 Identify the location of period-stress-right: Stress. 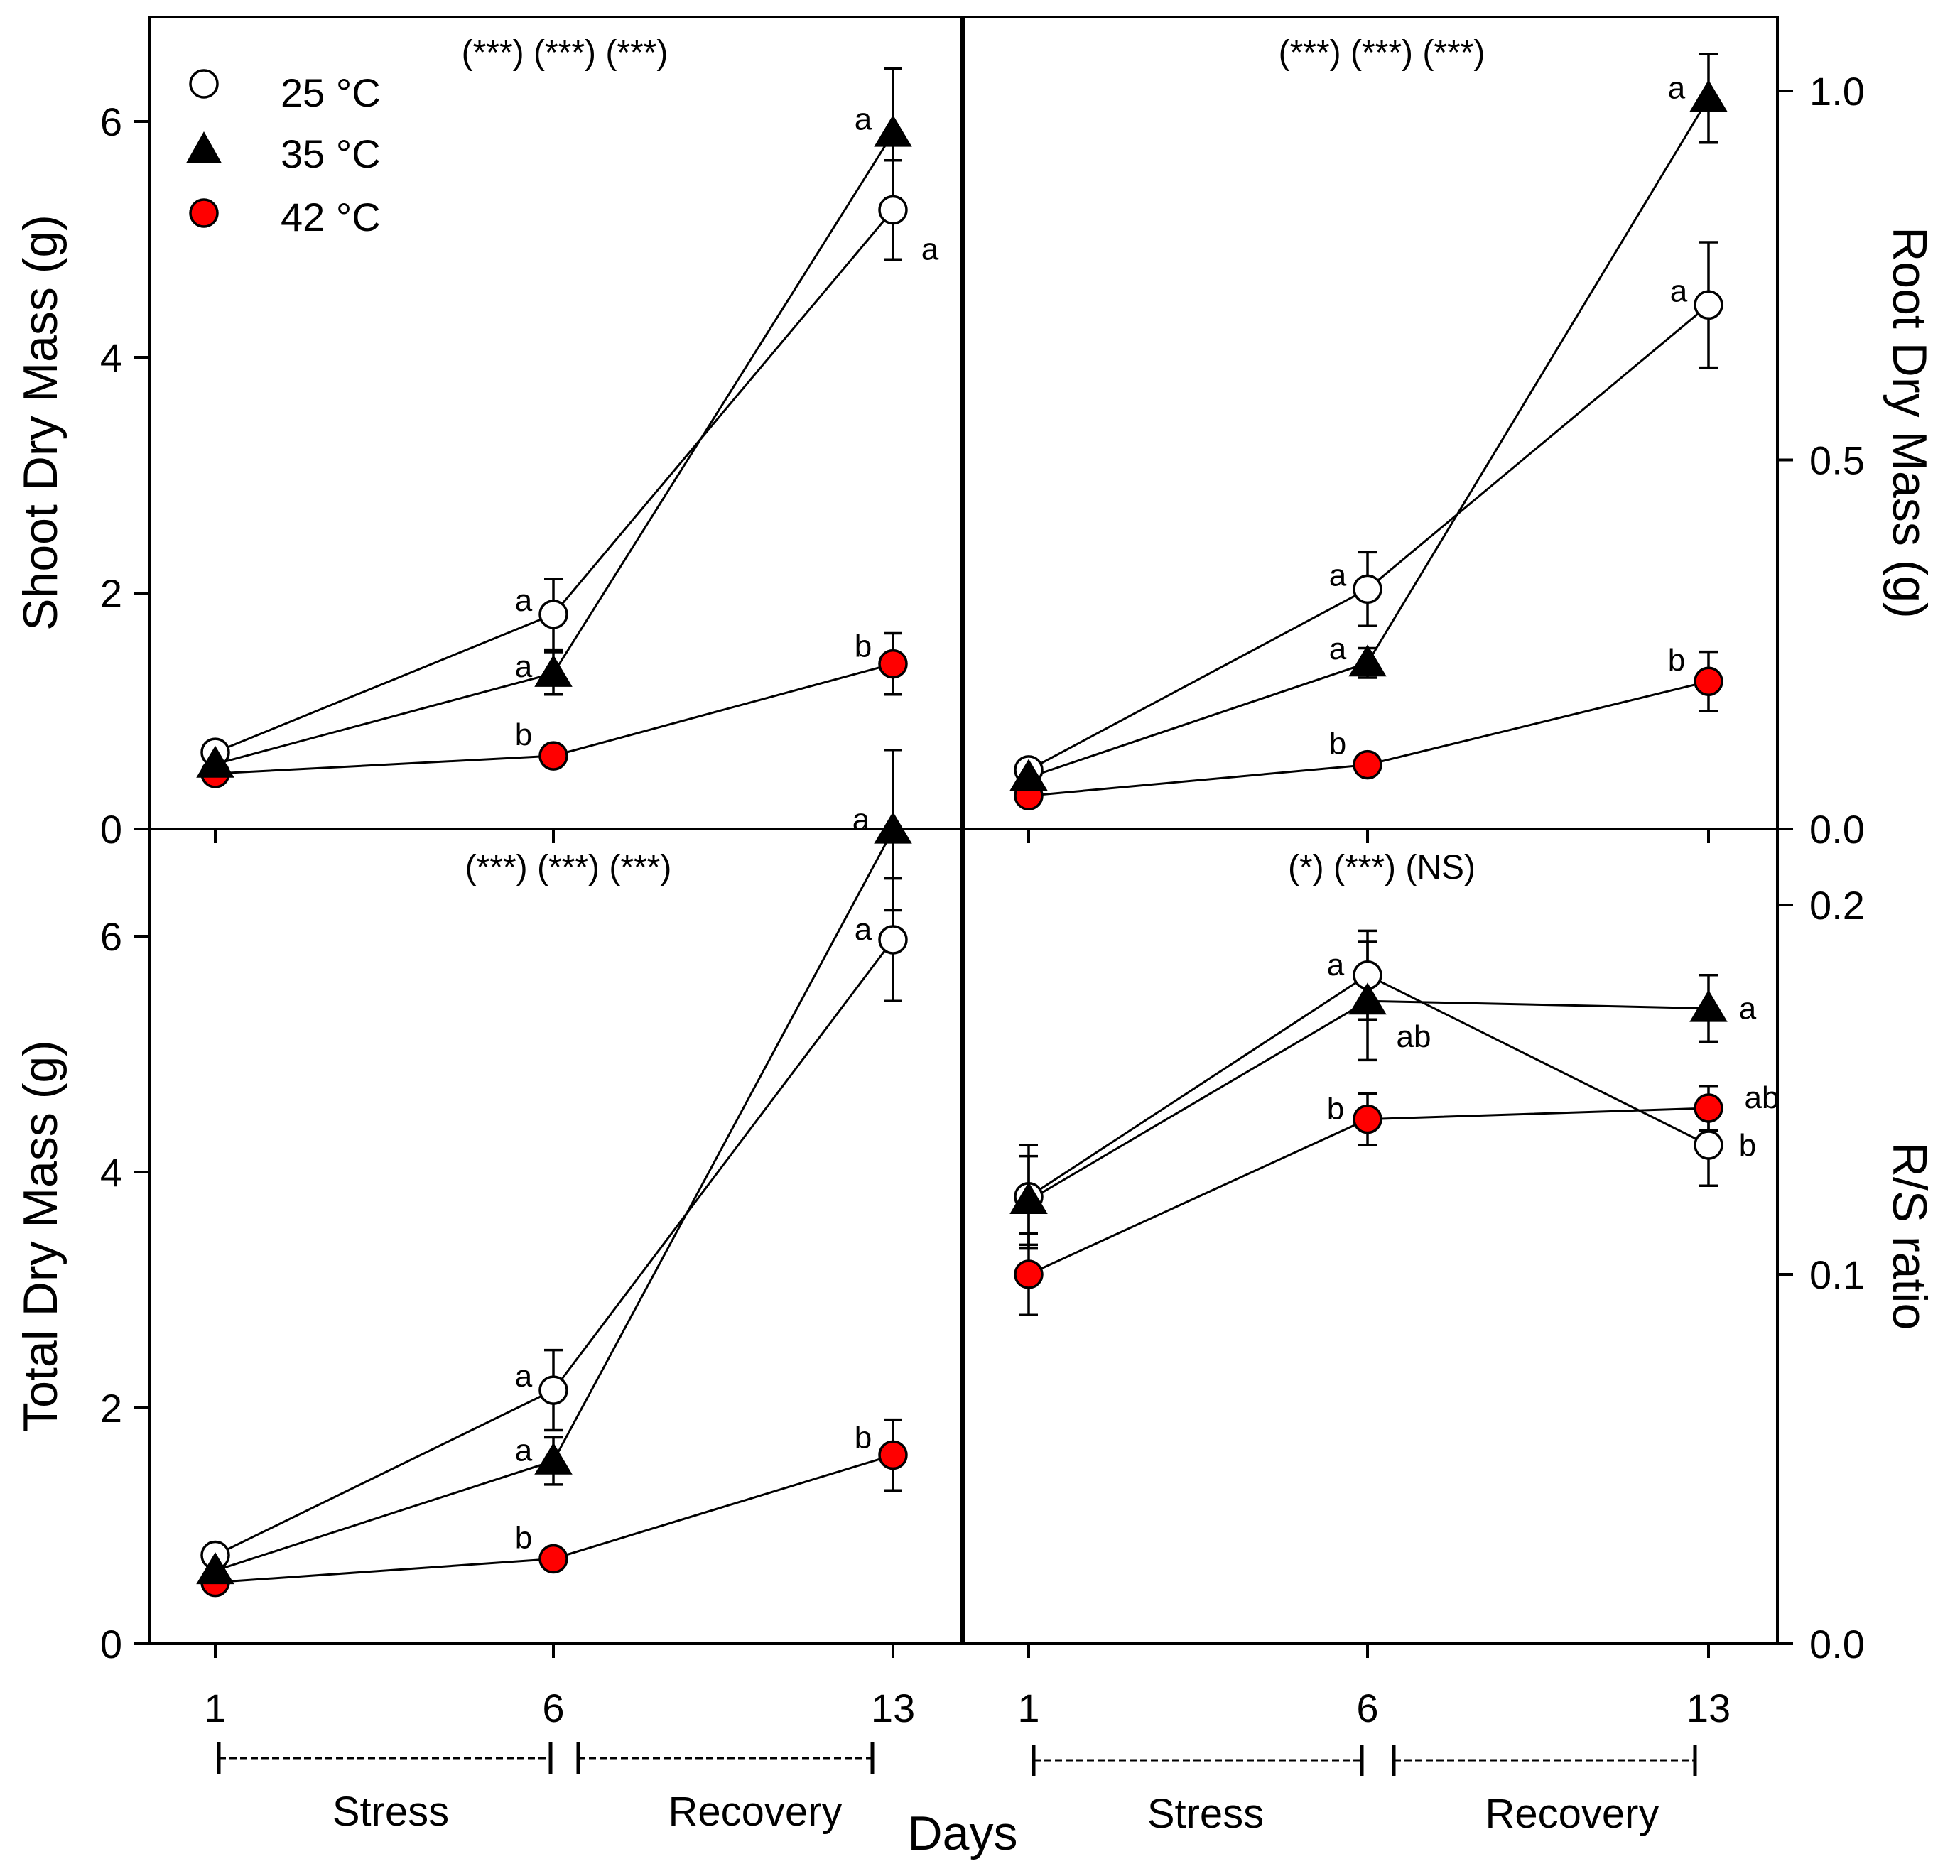
(1205, 1814).